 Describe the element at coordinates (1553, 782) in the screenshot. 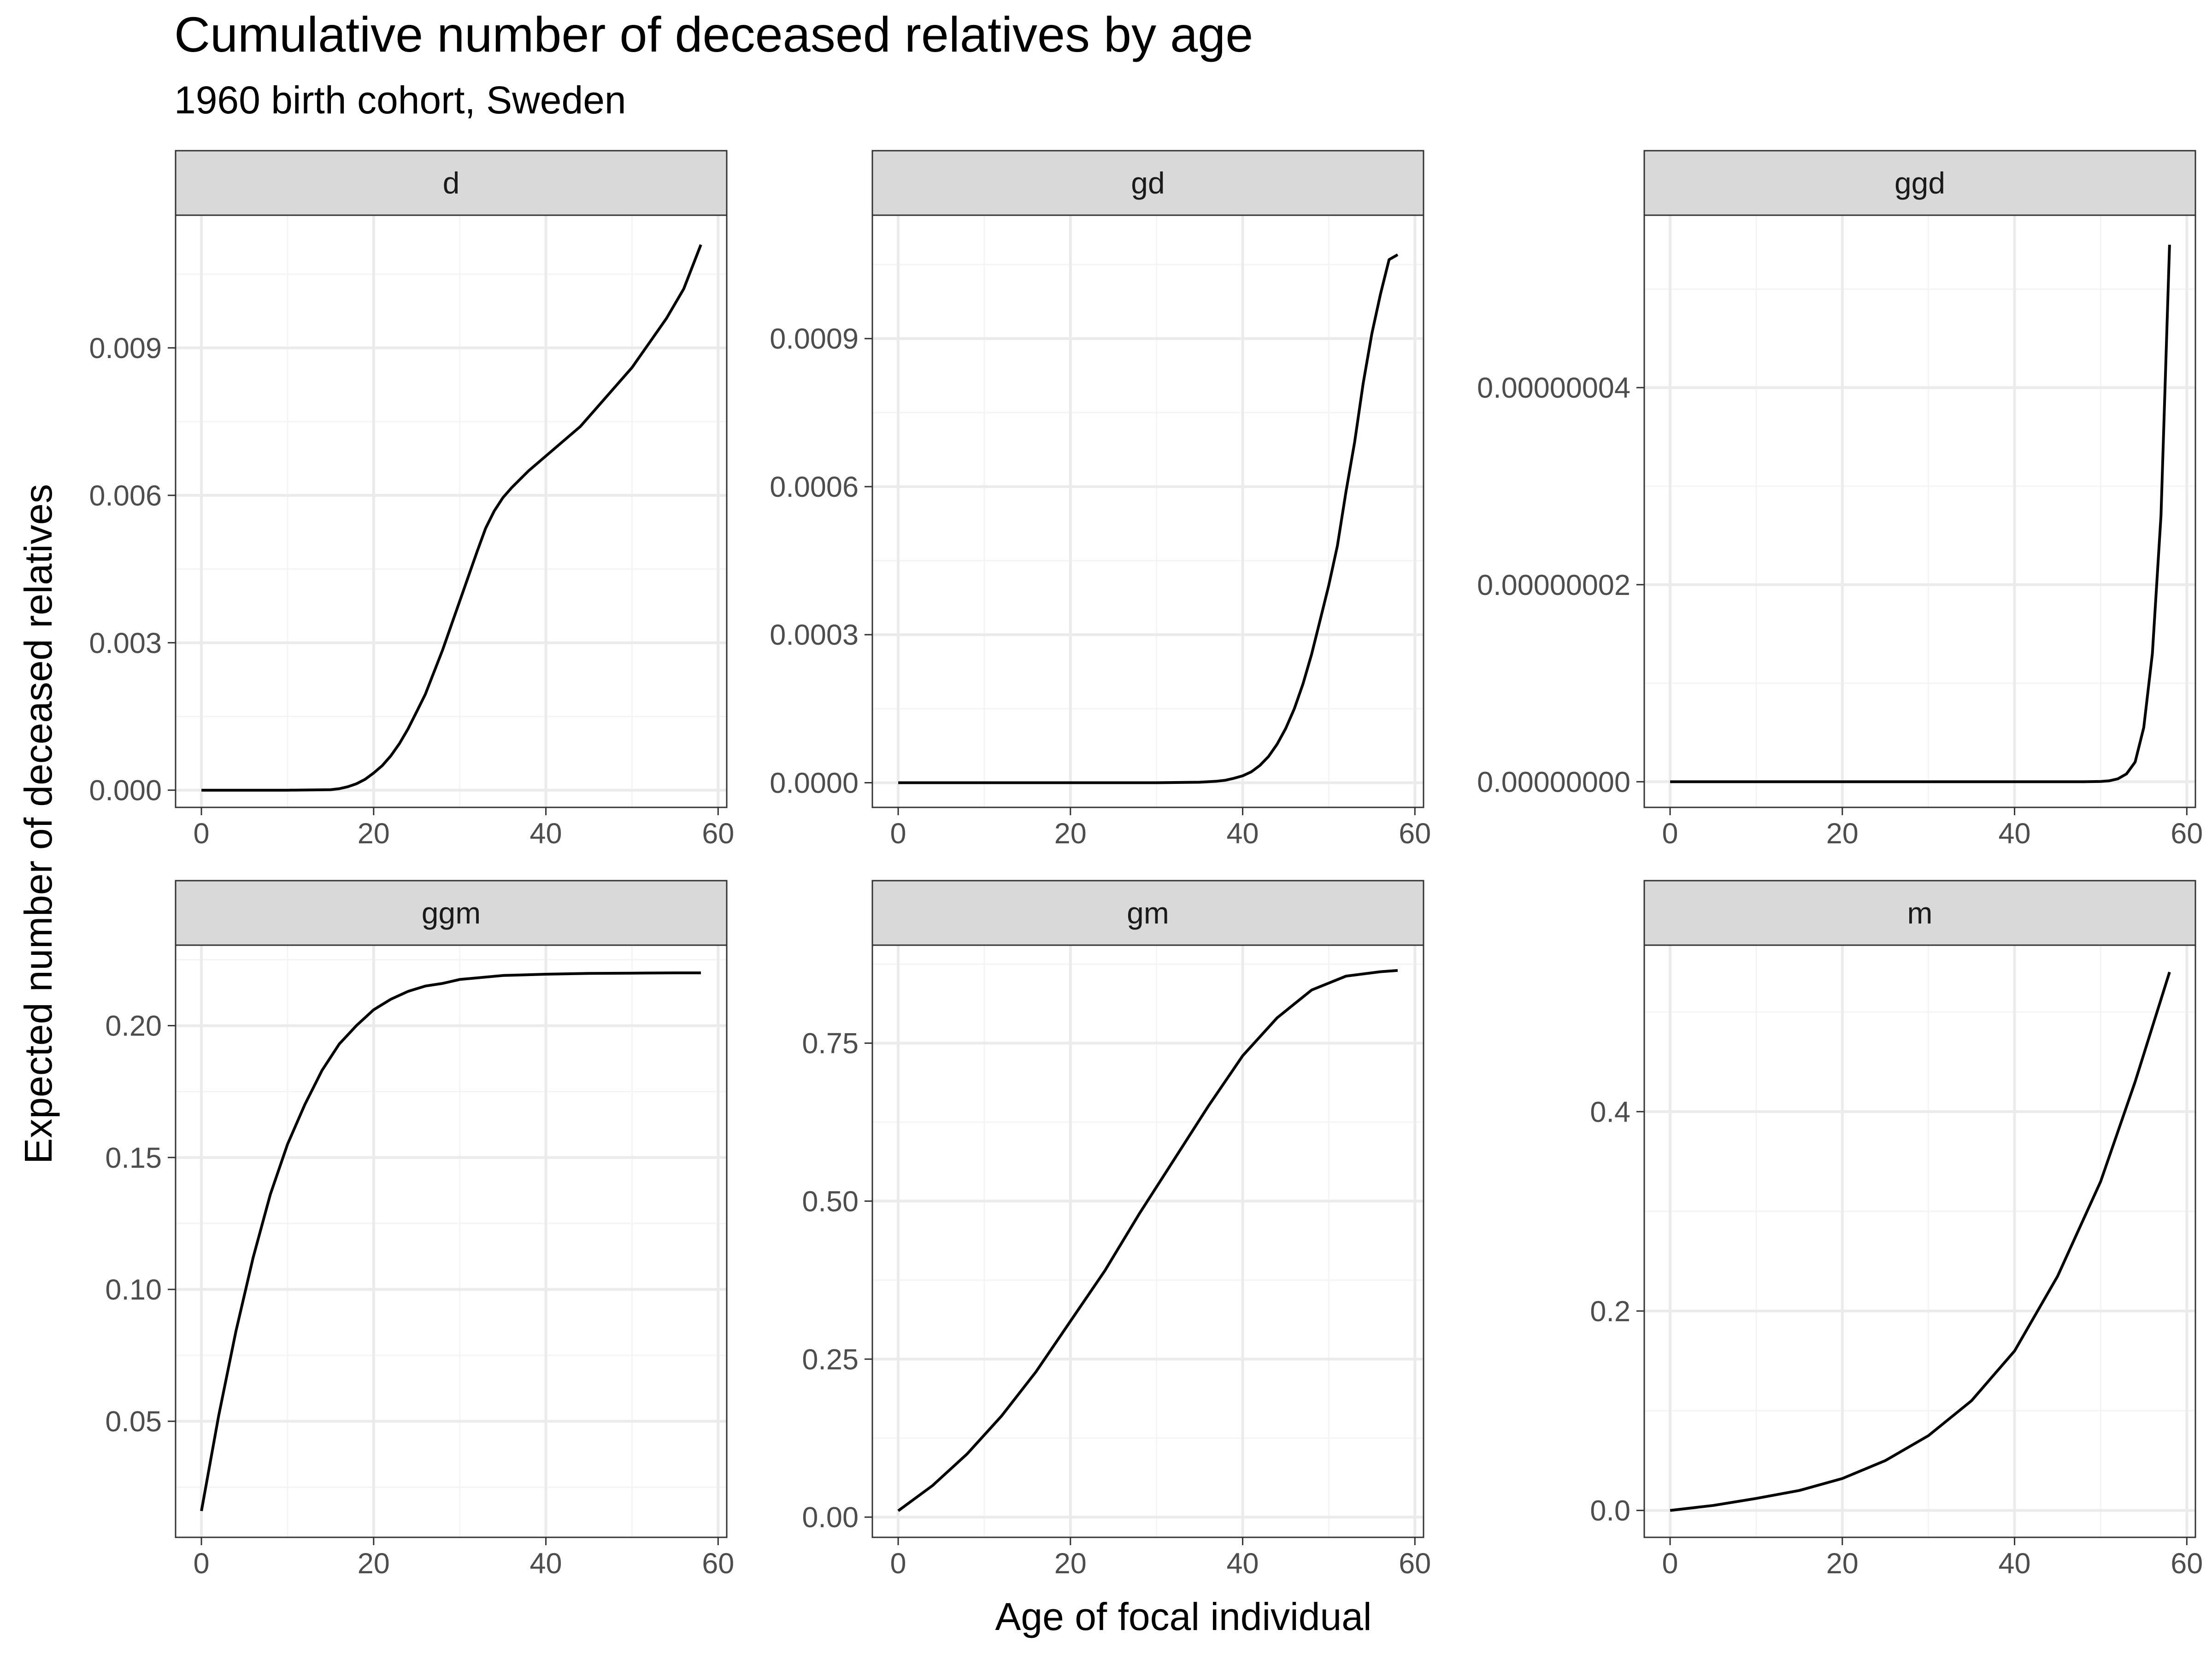

I see `y-tick-label: 0.00000000` at that location.